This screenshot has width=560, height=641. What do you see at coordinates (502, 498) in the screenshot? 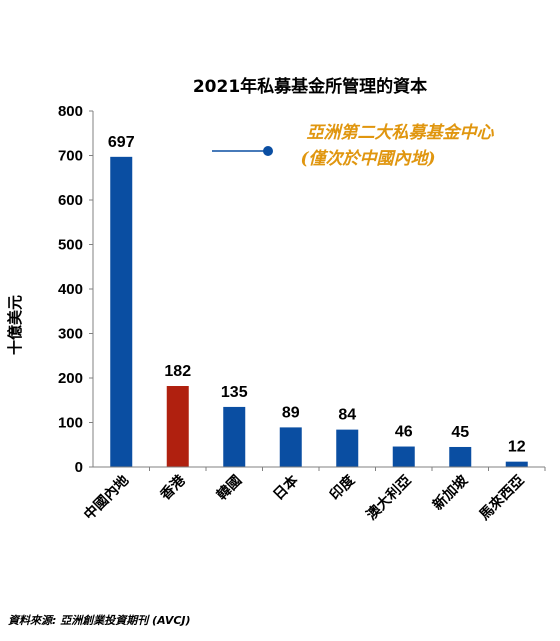
I see `x-tick-label-7: 馬來西亞` at bounding box center [502, 498].